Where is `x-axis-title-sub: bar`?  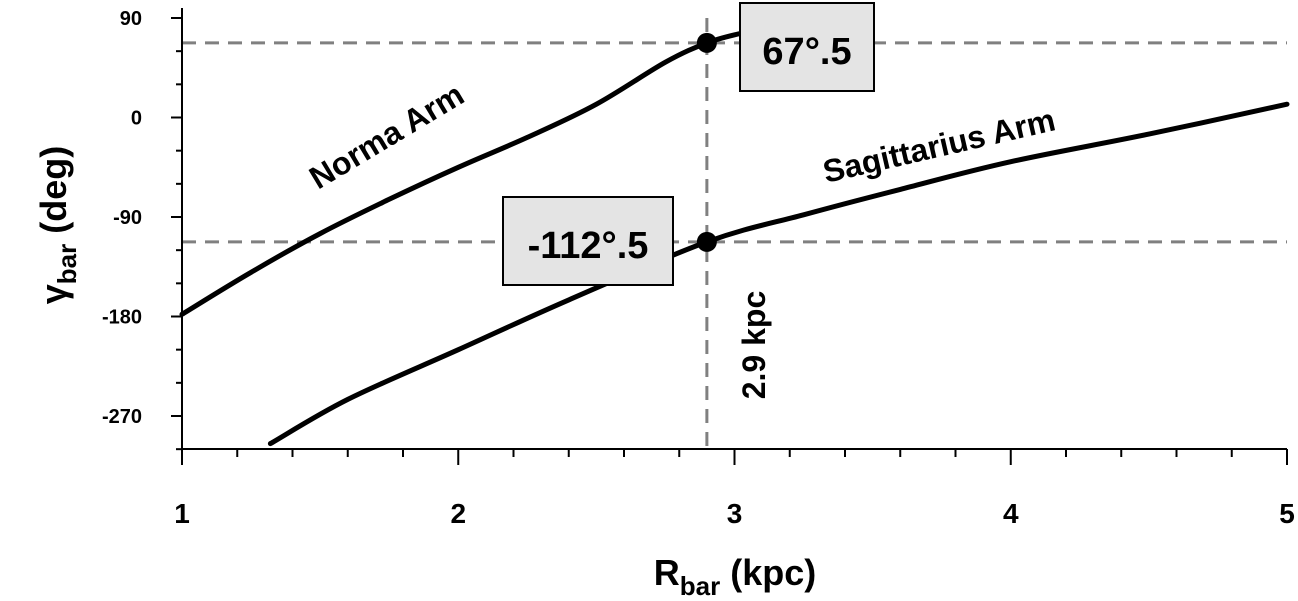 x-axis-title-sub: bar is located at coordinates (700, 586).